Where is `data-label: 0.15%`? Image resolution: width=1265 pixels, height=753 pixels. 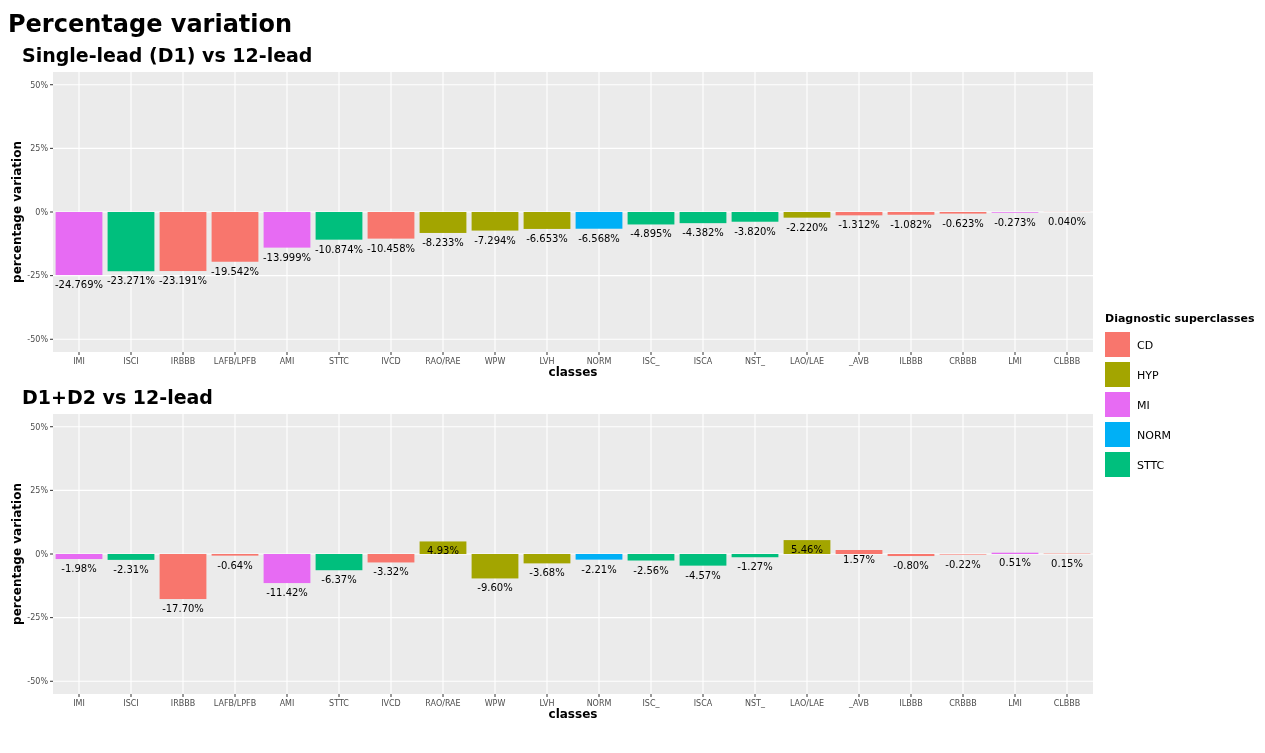
data-label: 0.15% is located at coordinates (1067, 563).